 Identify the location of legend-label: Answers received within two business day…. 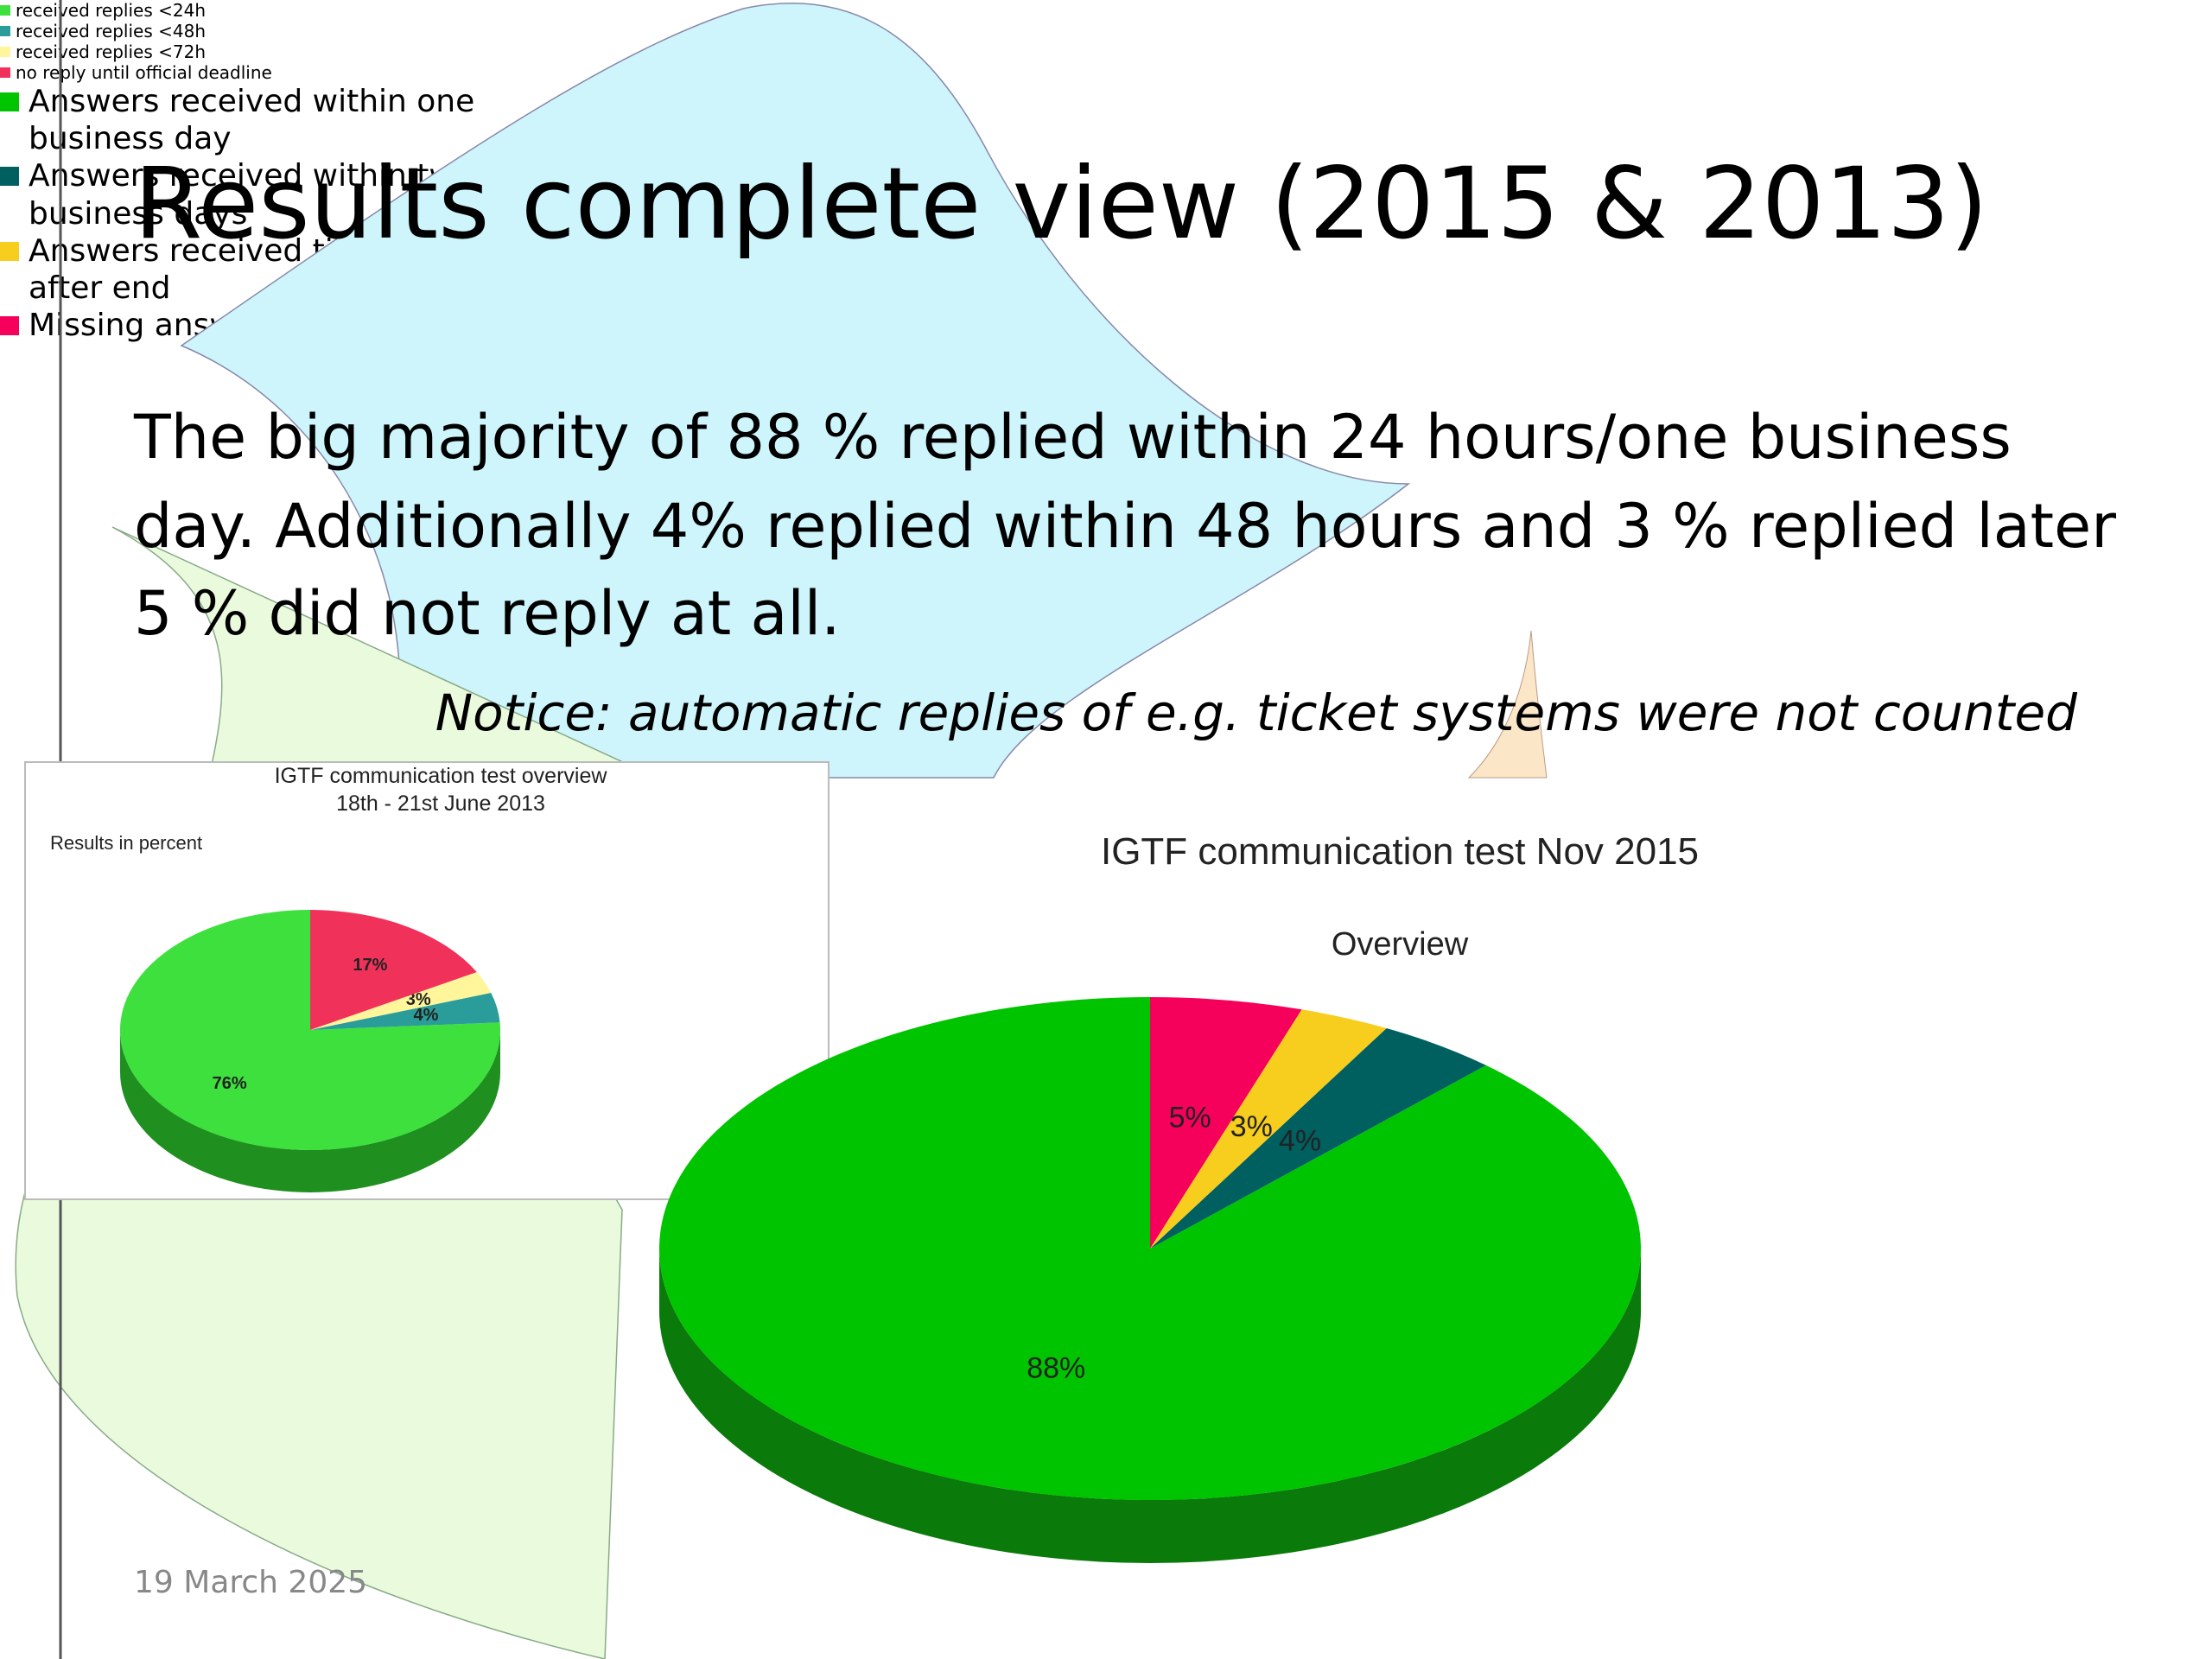
(251, 195).